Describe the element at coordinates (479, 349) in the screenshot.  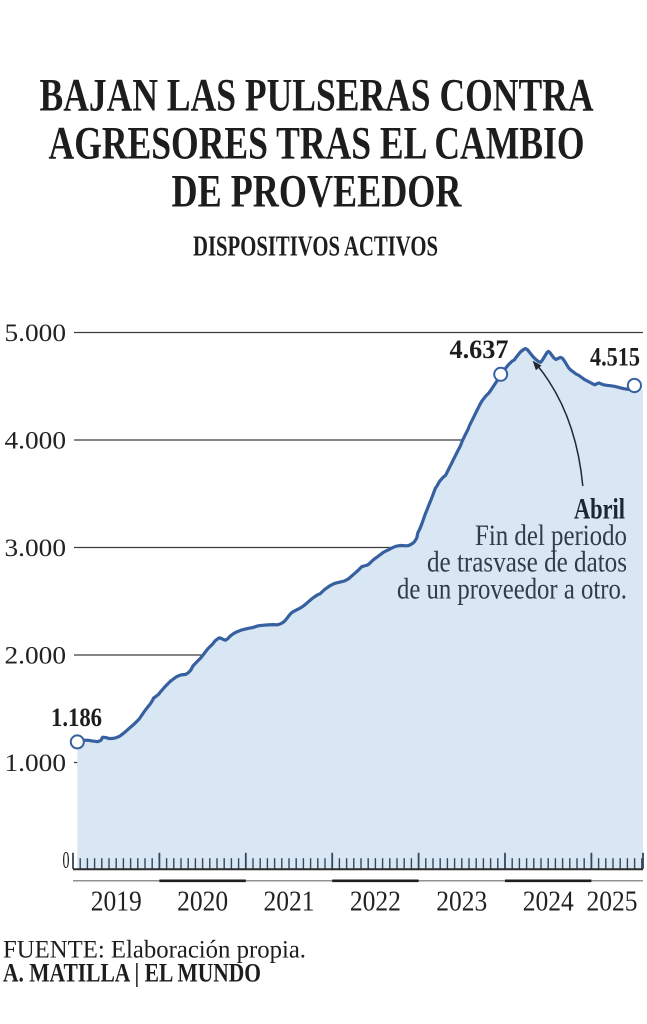
I see `svg-text: 4.637` at that location.